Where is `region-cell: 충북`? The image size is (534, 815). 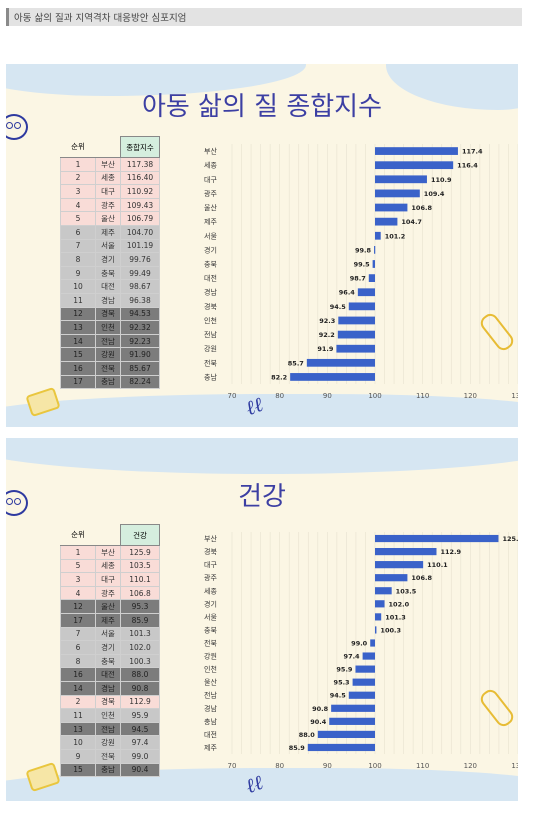
region-cell: 충북 is located at coordinates (108, 273).